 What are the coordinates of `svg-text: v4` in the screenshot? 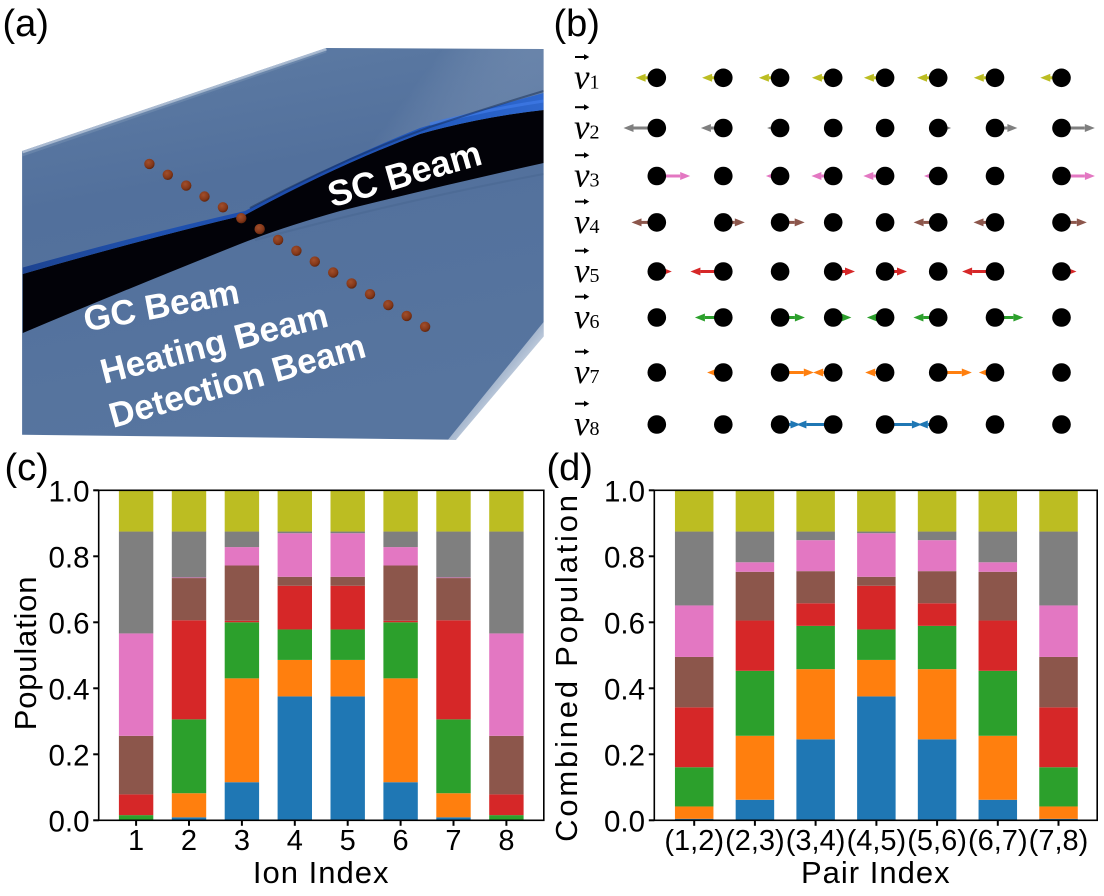 It's located at (587, 221).